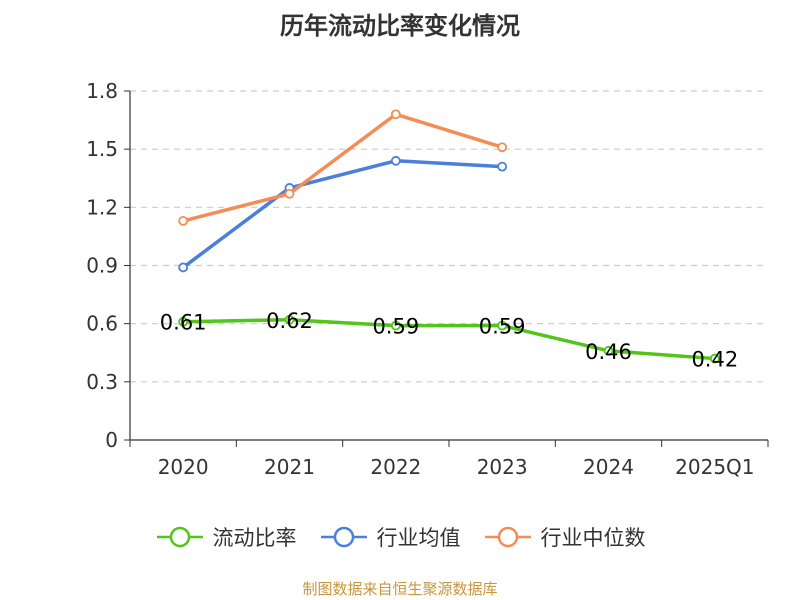 The image size is (800, 600). I want to click on x-tick-label: 2023, so click(502, 467).